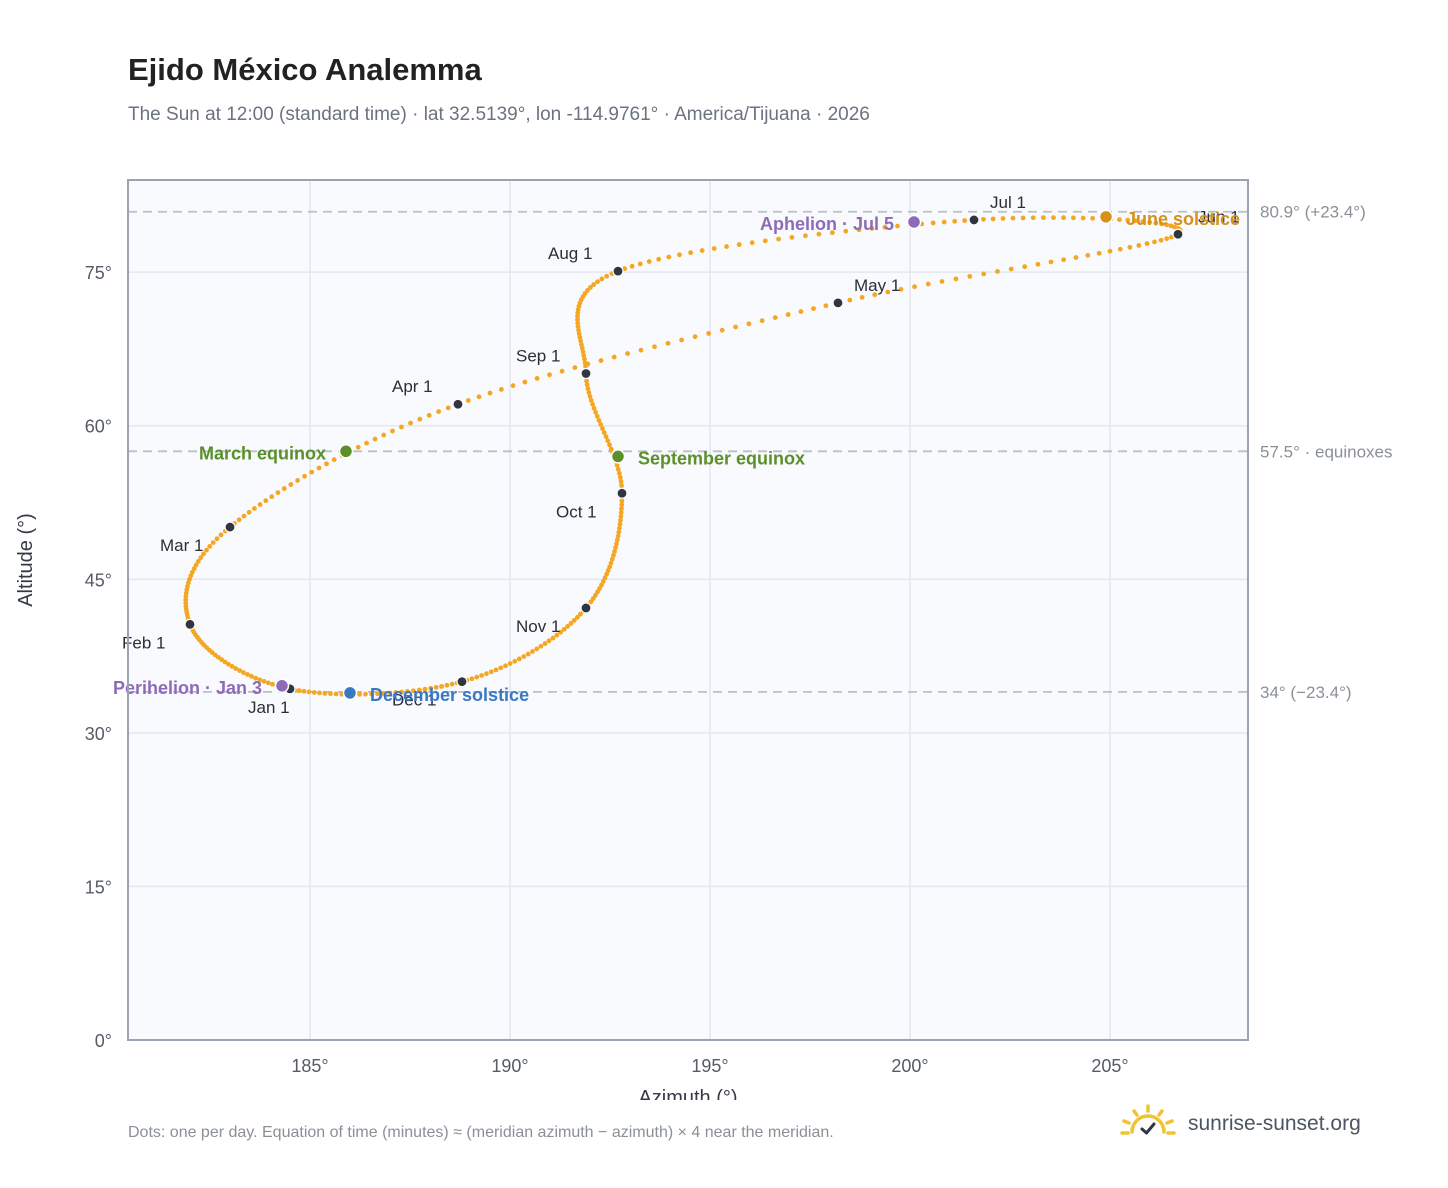 This screenshot has width=1448, height=1188. Describe the element at coordinates (414, 700) in the screenshot. I see `month-marker-label: Dec 1` at that location.